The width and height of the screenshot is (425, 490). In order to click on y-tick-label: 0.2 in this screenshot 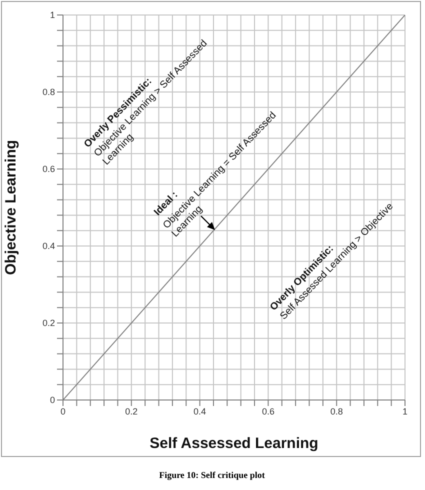, I will do `click(48, 323)`.